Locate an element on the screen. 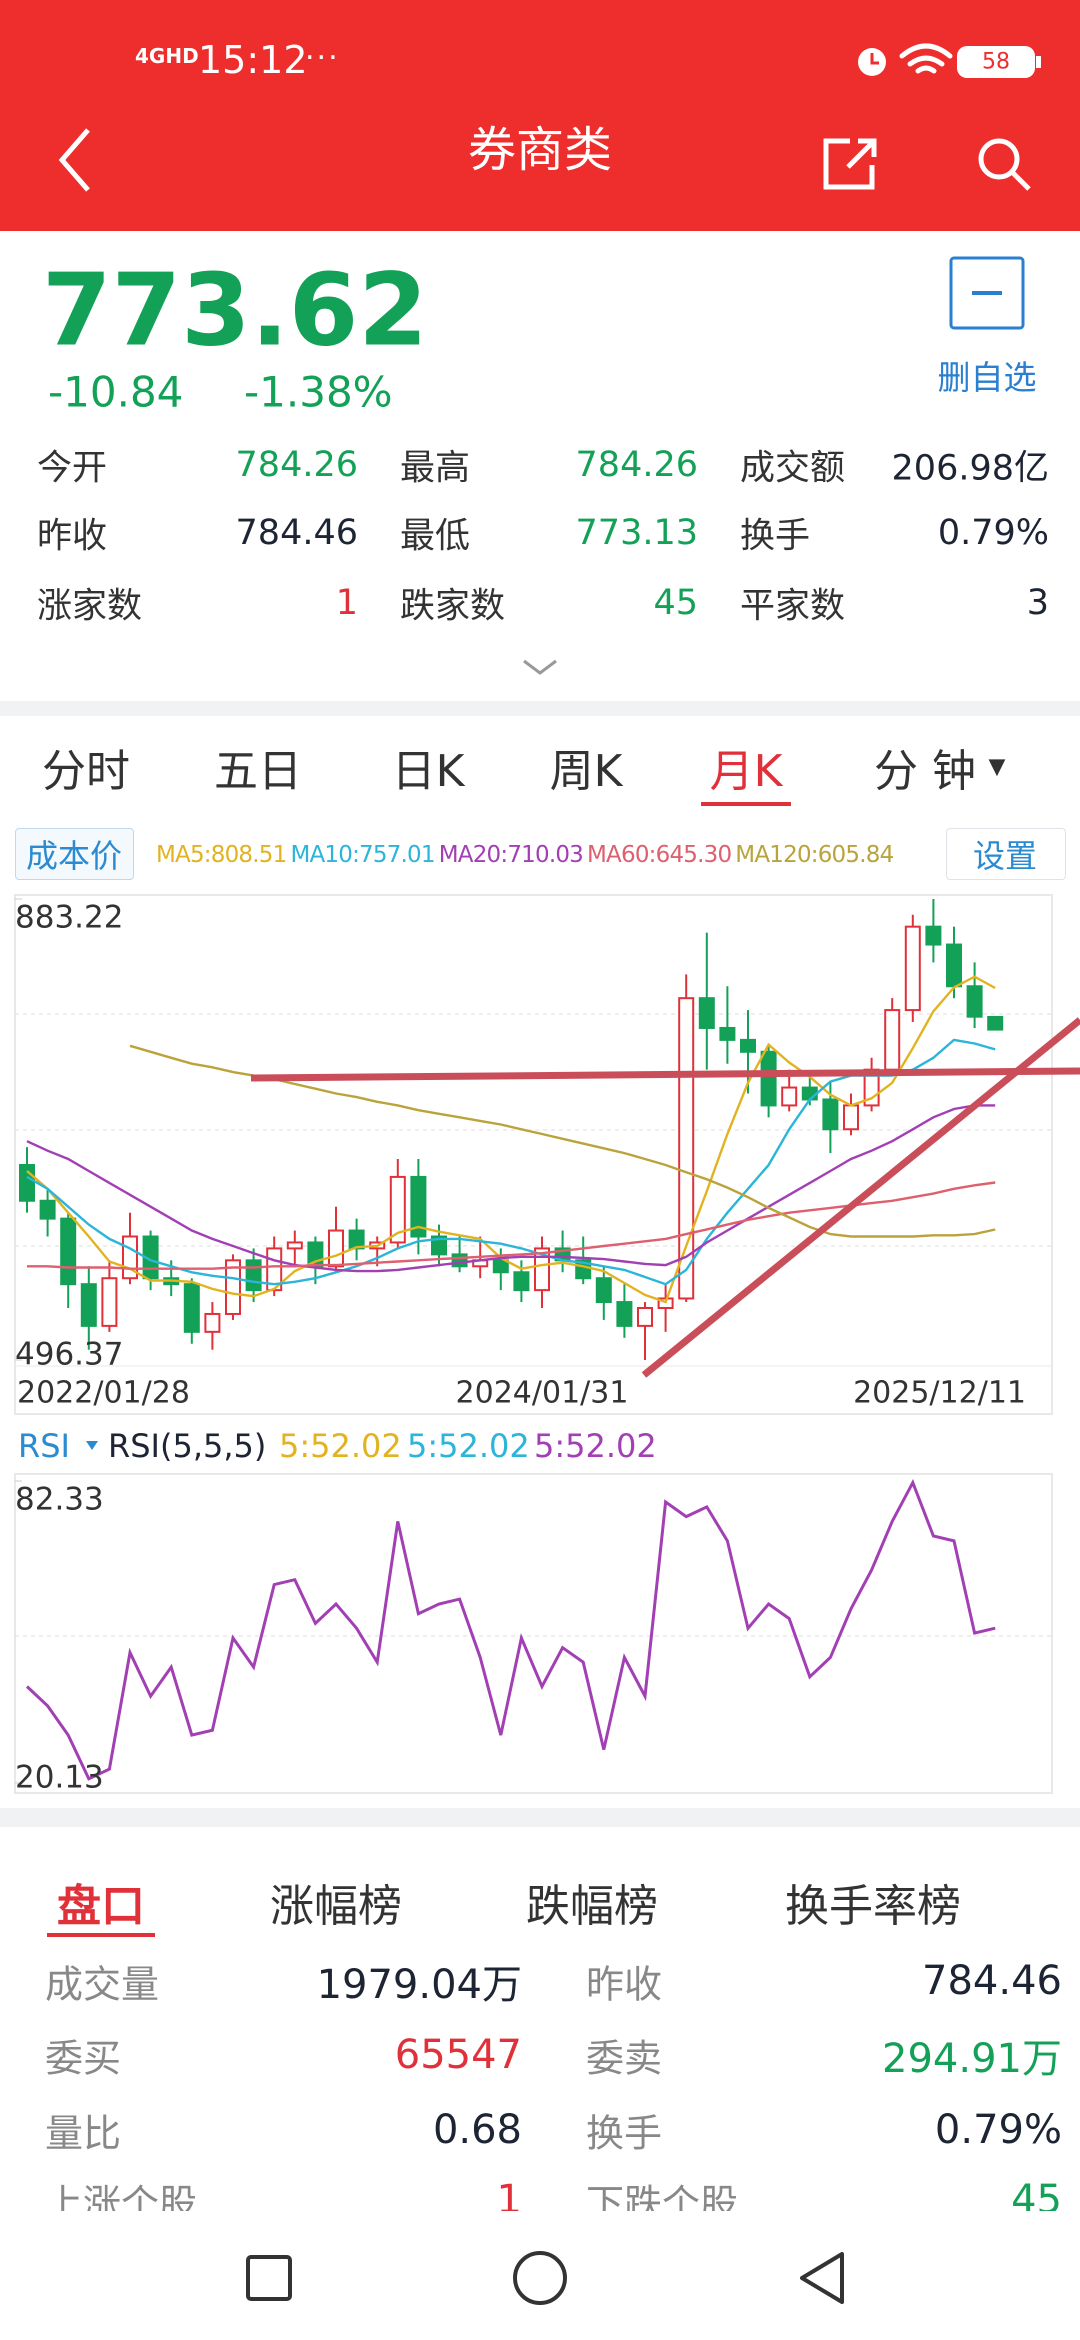  tab-underline is located at coordinates (101, 1935).